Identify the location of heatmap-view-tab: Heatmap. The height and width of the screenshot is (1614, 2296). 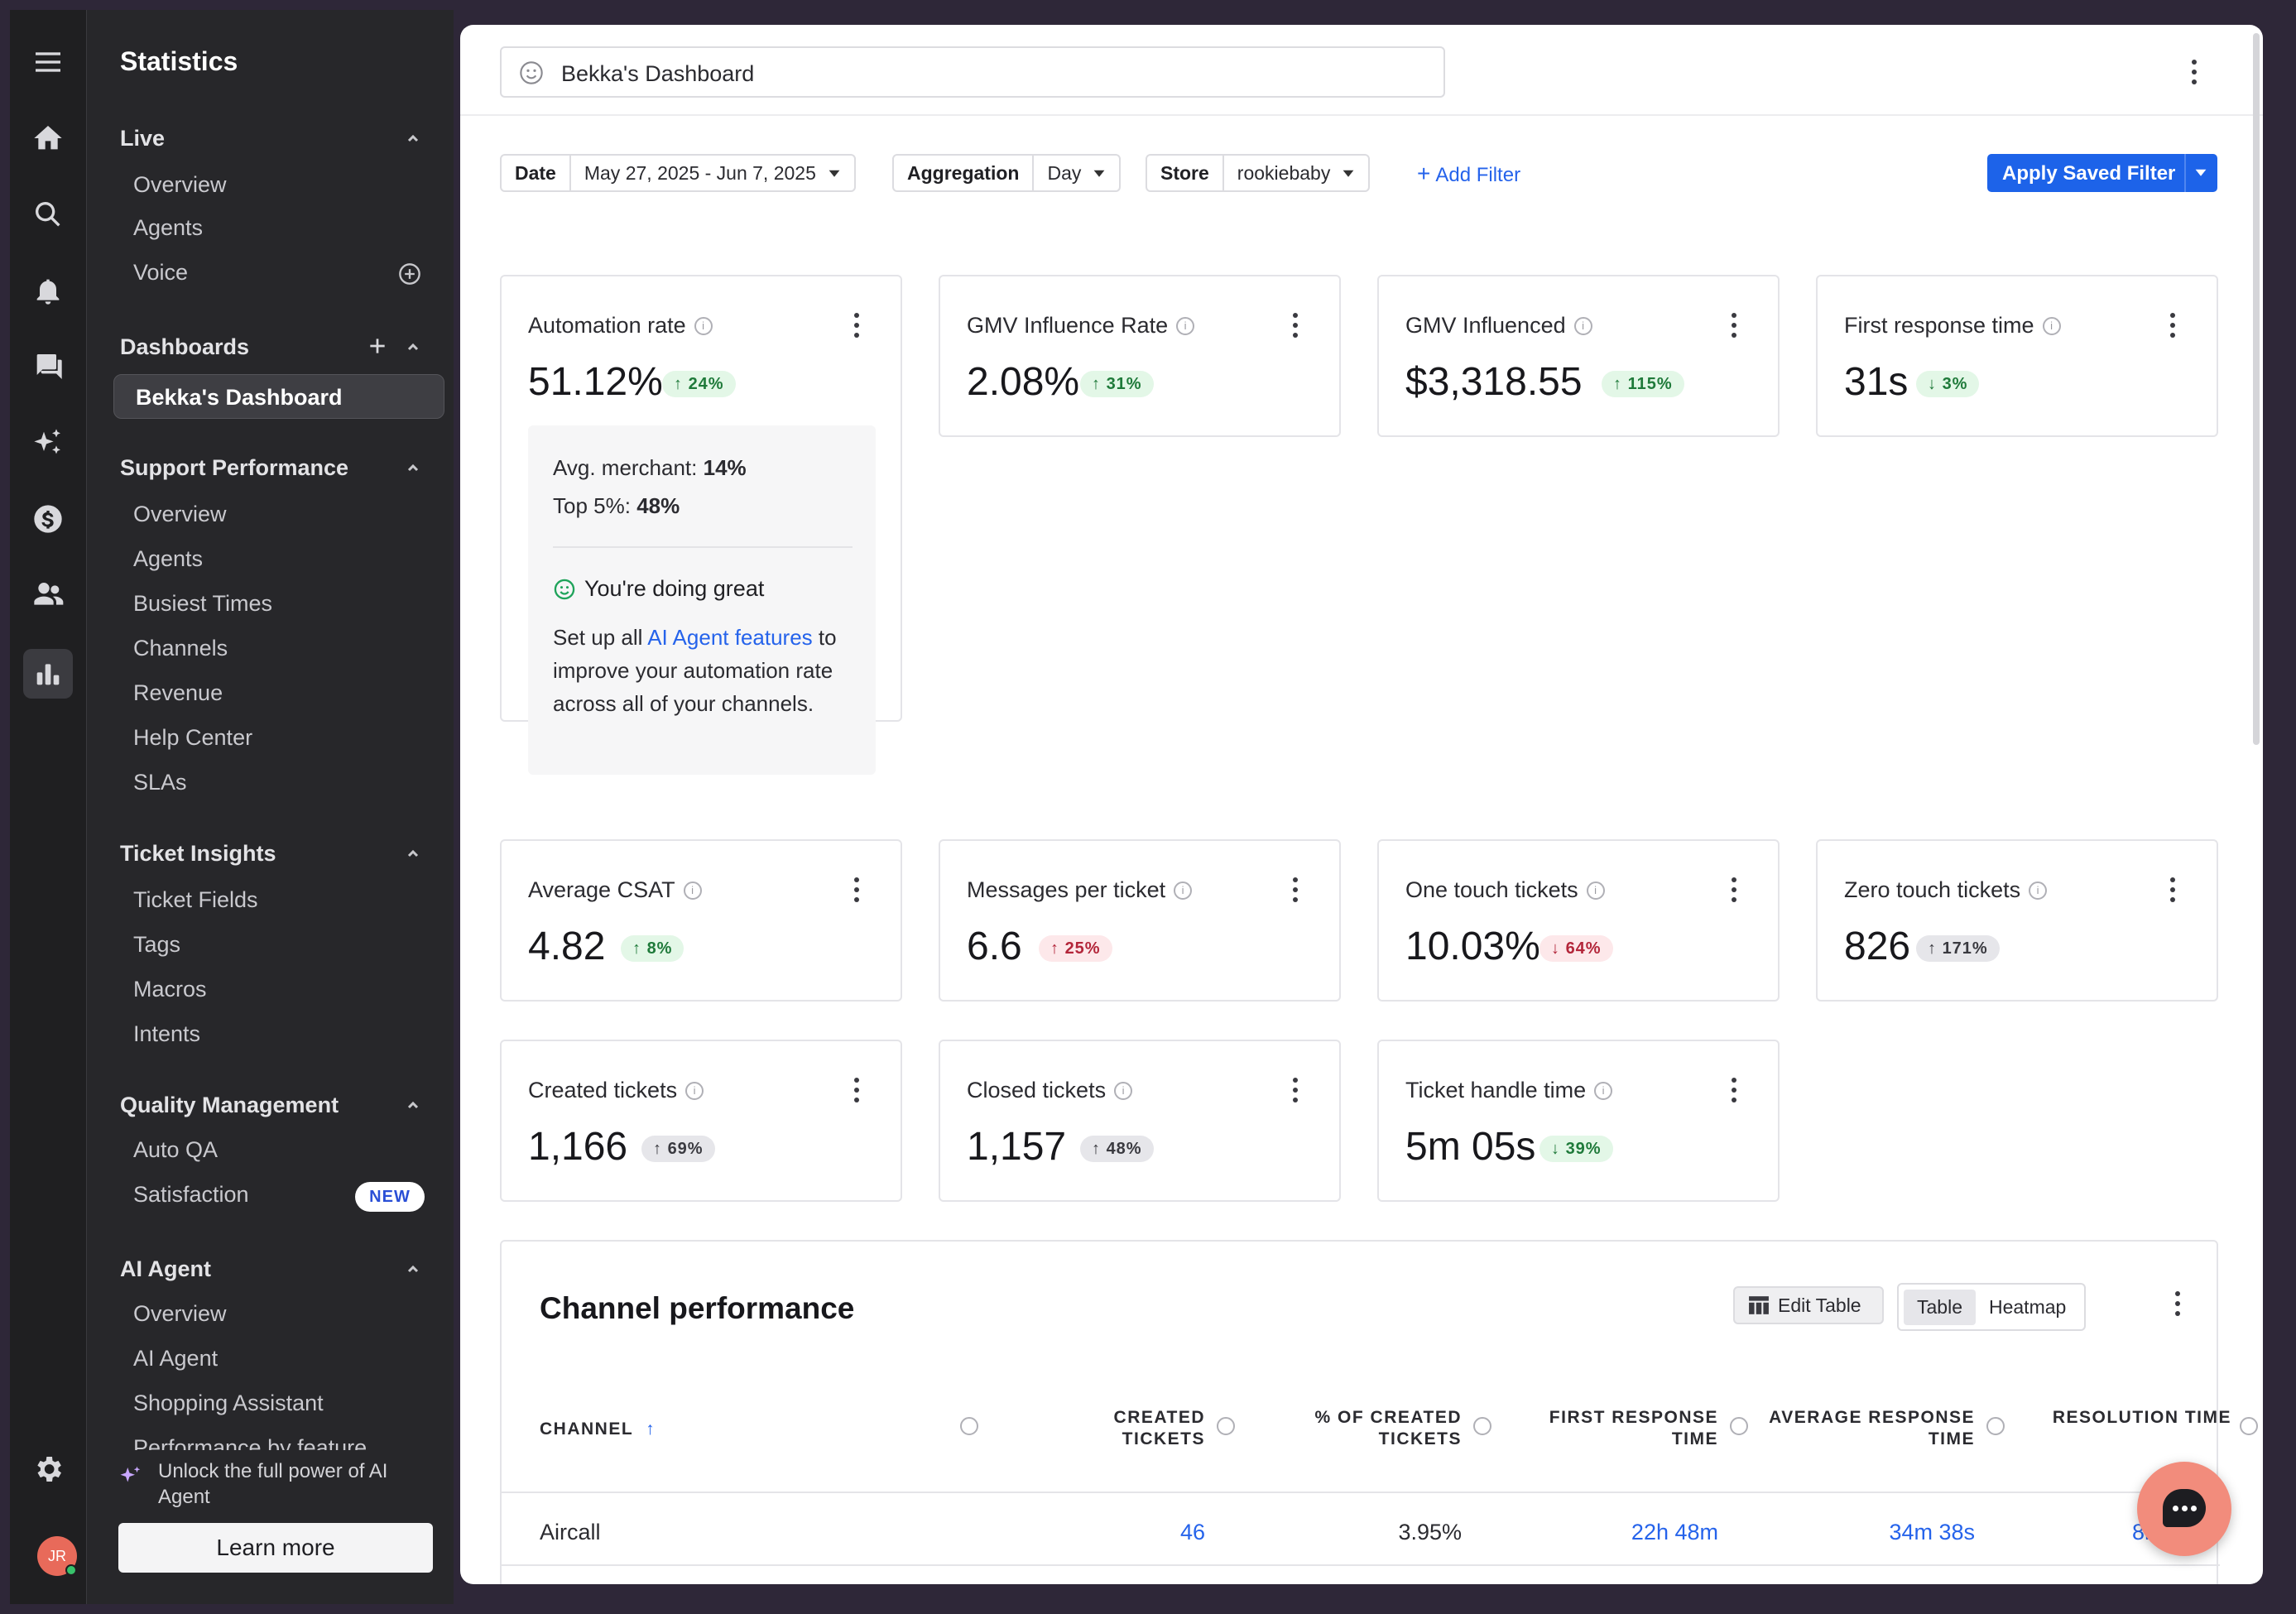
(2027, 1306).